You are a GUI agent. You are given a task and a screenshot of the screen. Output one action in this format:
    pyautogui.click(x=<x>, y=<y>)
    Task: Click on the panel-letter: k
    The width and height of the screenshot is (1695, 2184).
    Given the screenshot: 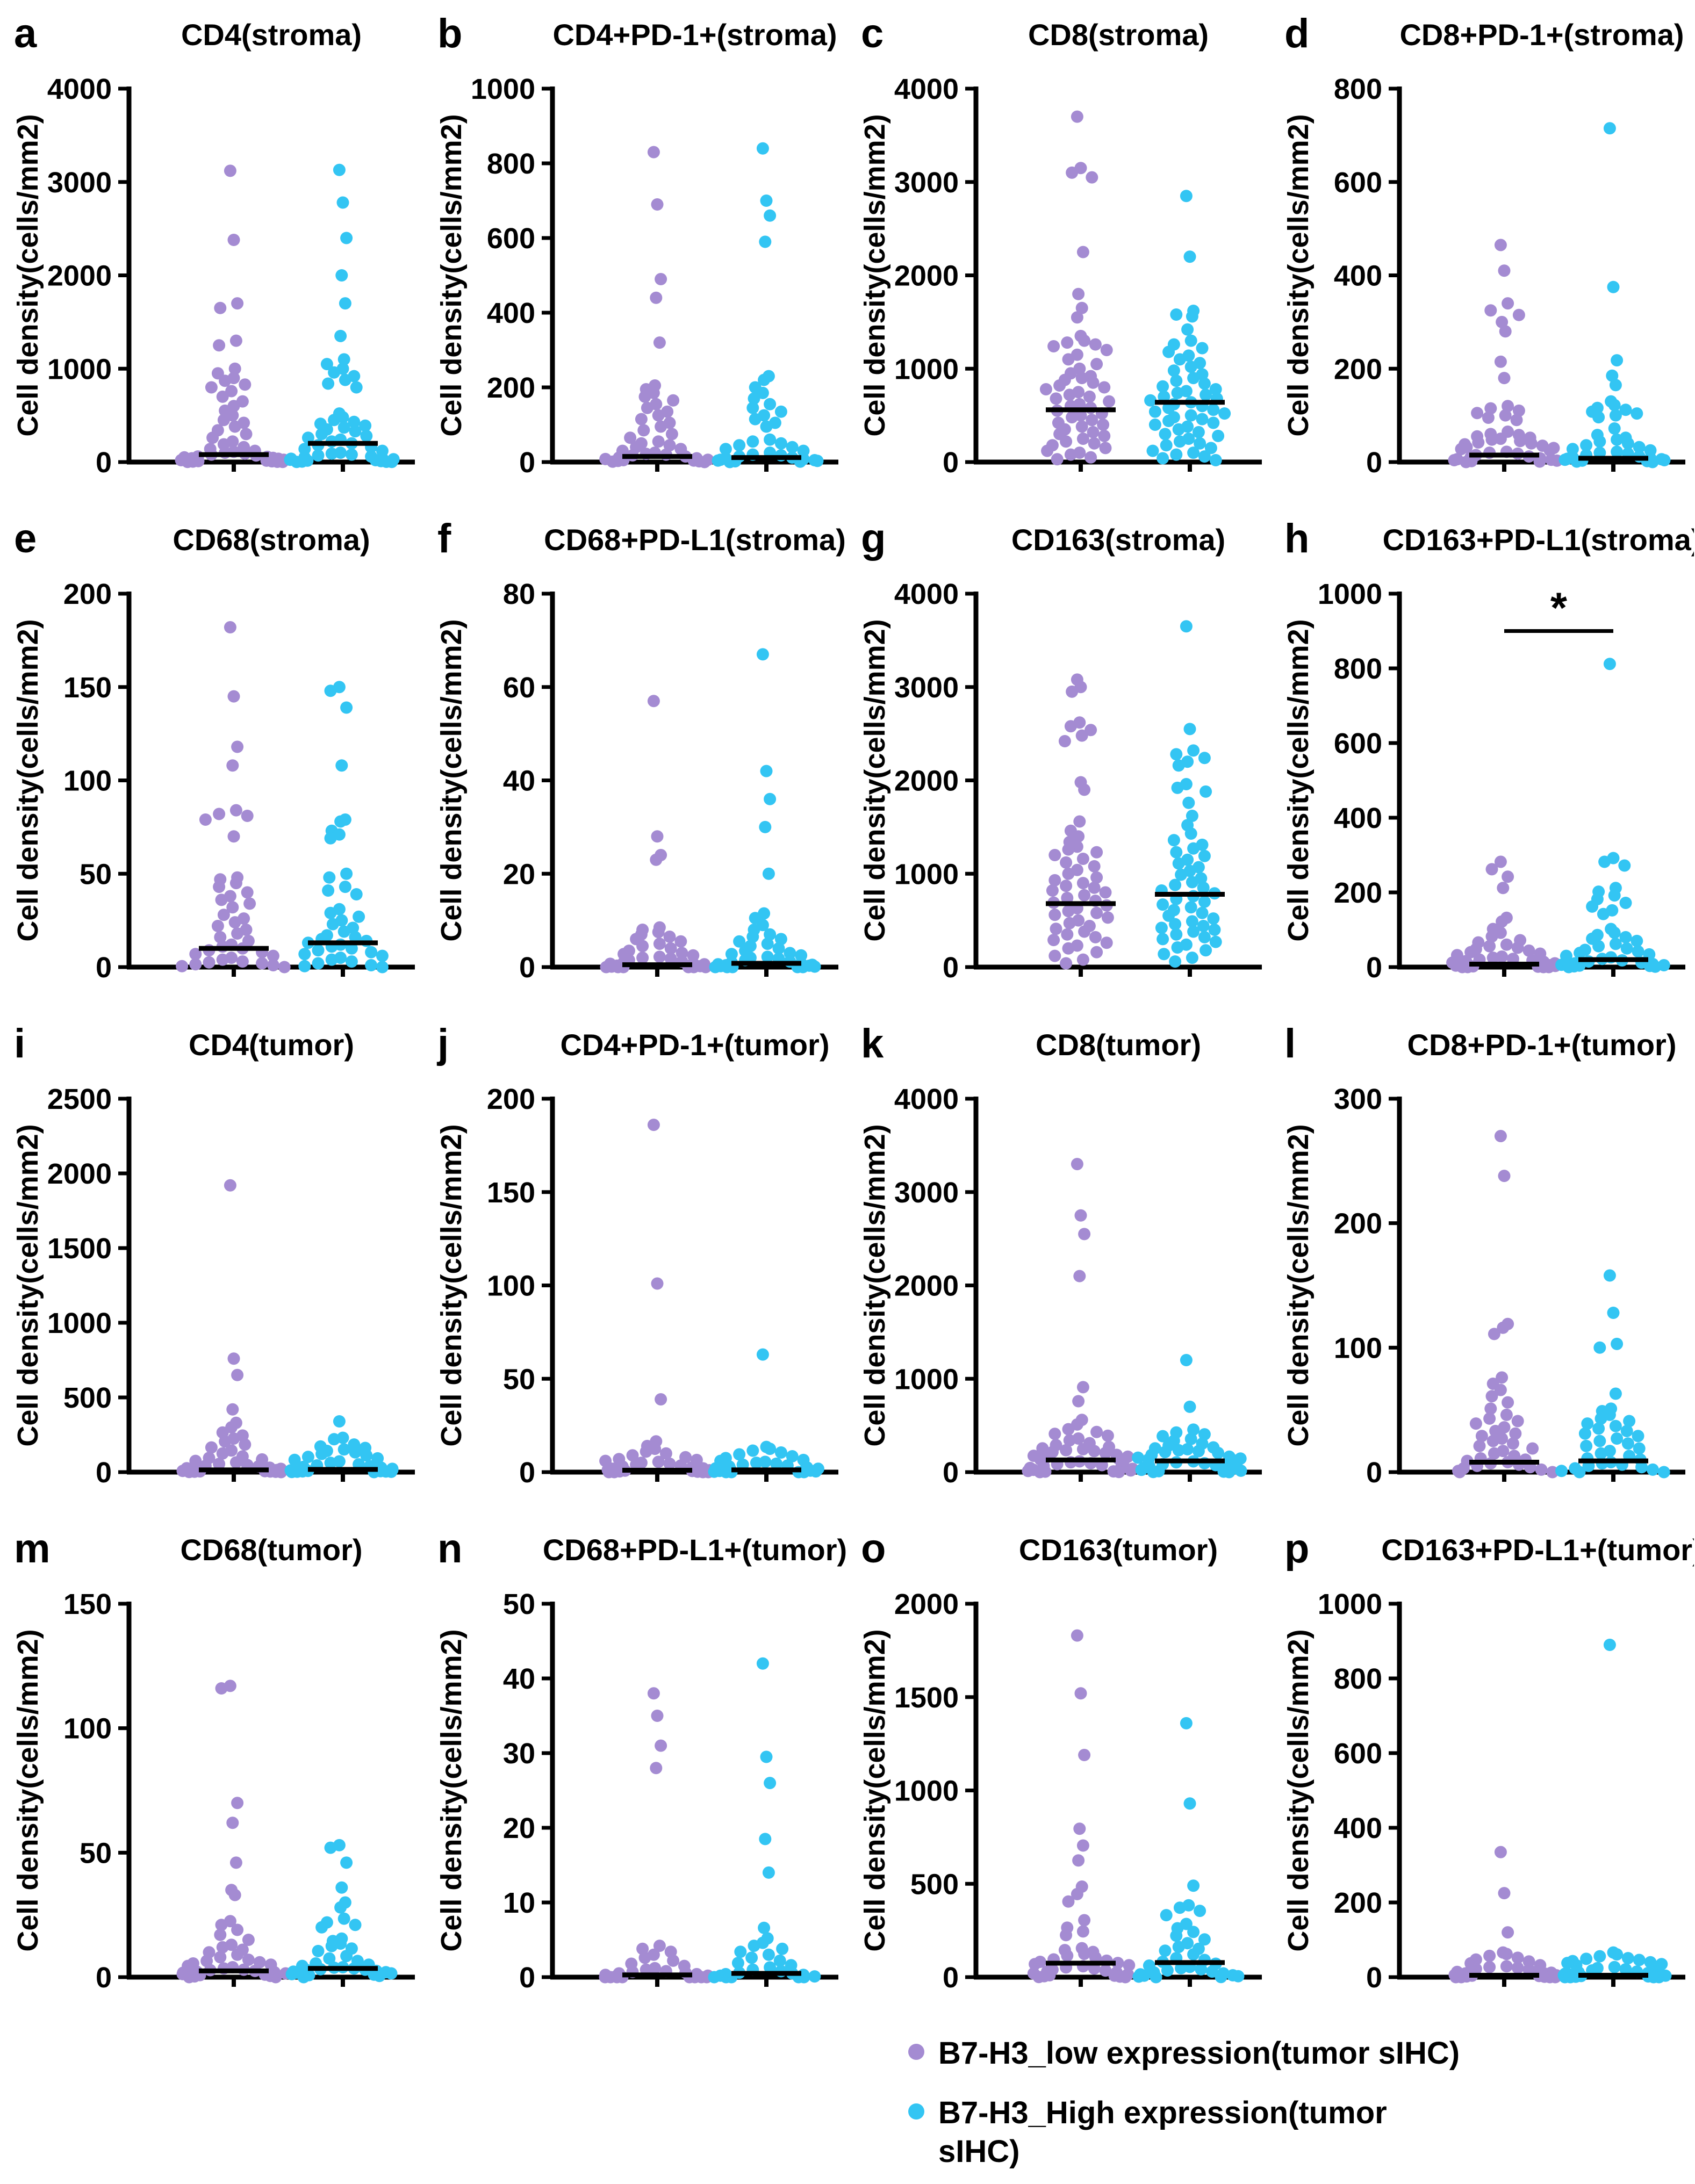 What is the action you would take?
    pyautogui.click(x=872, y=1044)
    